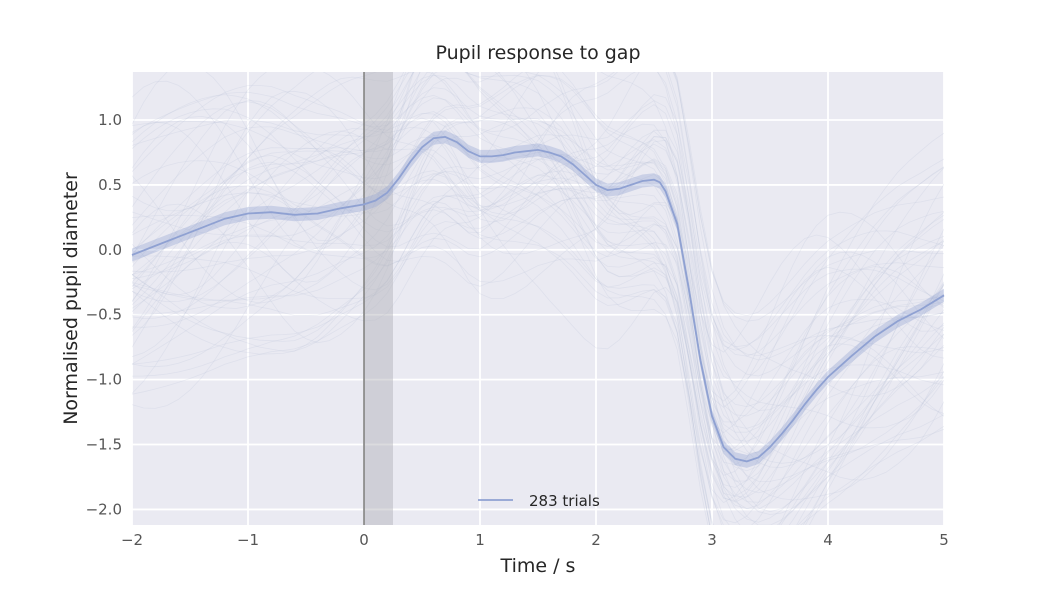 The width and height of the screenshot is (1050, 600). Describe the element at coordinates (132, 540) in the screenshot. I see `x-tick-label: −2` at that location.